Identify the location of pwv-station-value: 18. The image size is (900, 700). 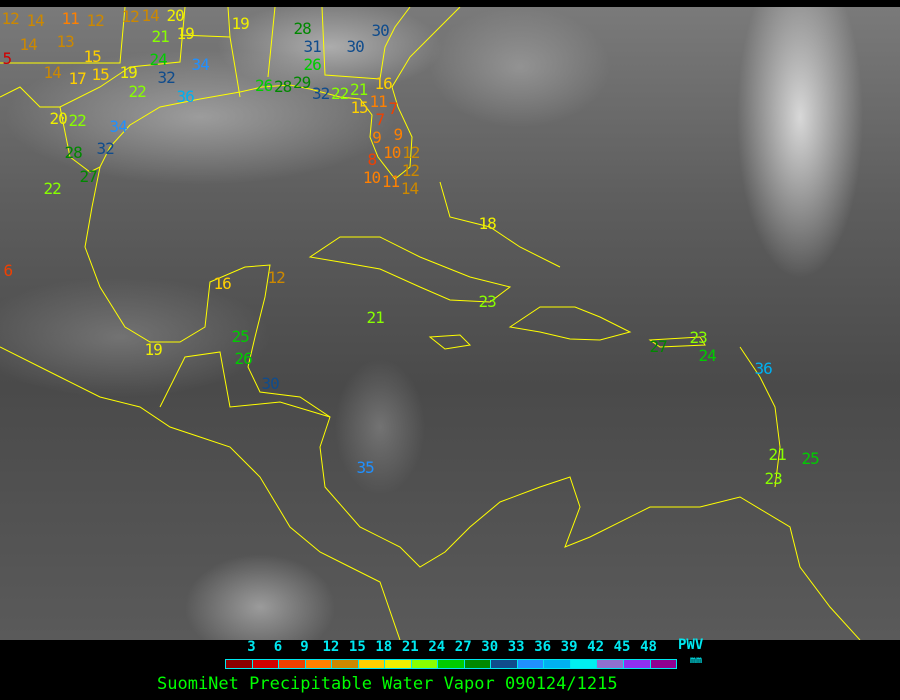
(487, 223).